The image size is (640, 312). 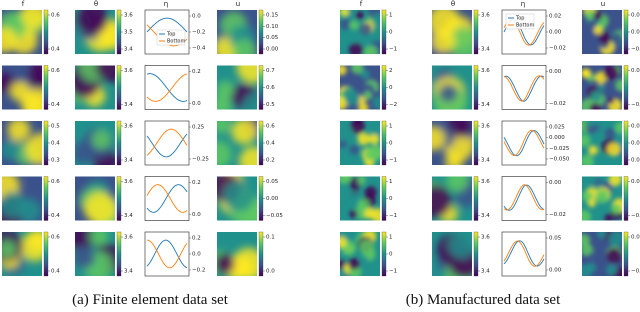 What do you see at coordinates (138, 254) in the screenshot?
I see `row: 0.6 0.4 3.6 3.4 0.2 0.0 −0.2 0.1 0.0` at bounding box center [138, 254].